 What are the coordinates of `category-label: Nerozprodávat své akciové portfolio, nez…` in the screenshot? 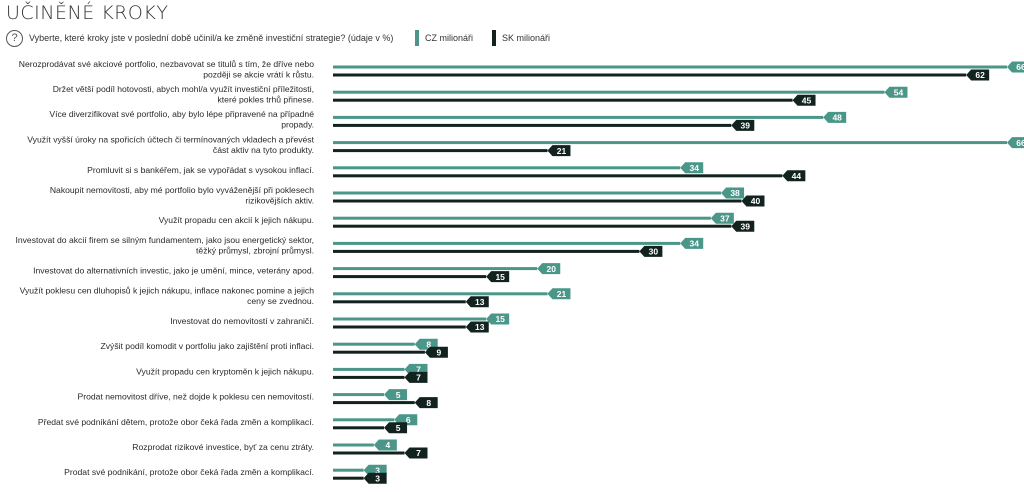 It's located at (166, 64).